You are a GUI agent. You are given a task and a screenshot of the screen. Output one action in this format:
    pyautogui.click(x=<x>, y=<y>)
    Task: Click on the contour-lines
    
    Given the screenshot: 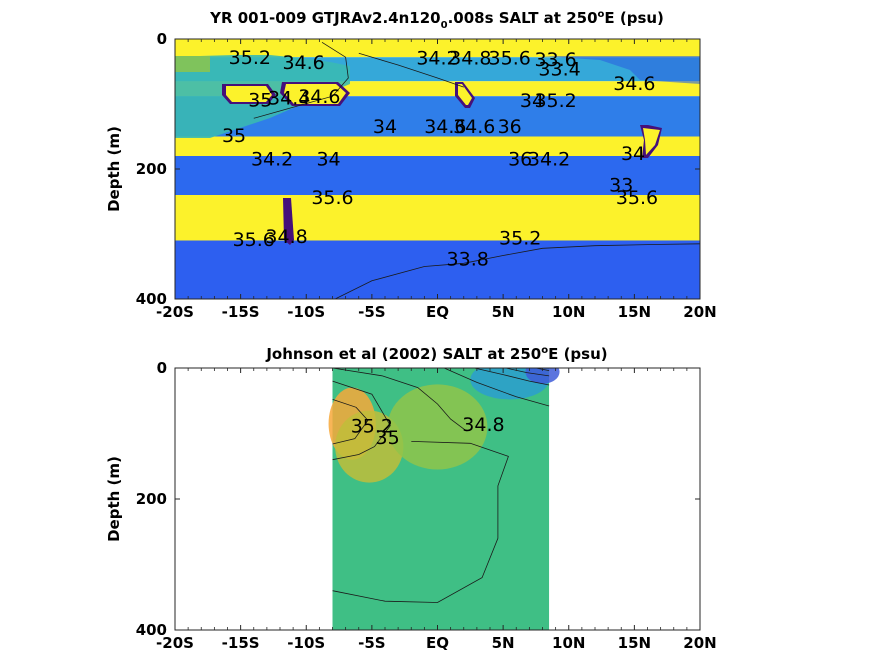 What is the action you would take?
    pyautogui.click(x=441, y=485)
    